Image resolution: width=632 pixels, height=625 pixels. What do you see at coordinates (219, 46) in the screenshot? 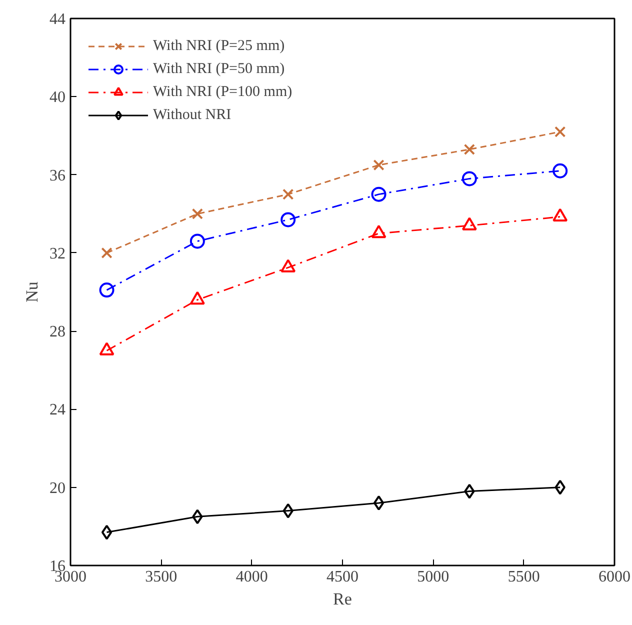
I see `legend-label: With NRI (P=25 mm)` at bounding box center [219, 46].